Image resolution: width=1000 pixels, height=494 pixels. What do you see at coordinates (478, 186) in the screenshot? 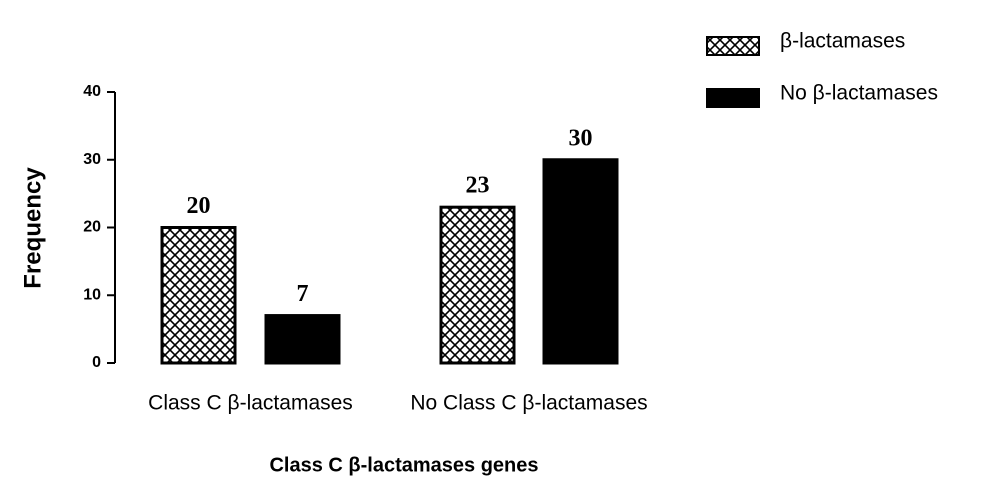
I see `value-label: 23` at bounding box center [478, 186].